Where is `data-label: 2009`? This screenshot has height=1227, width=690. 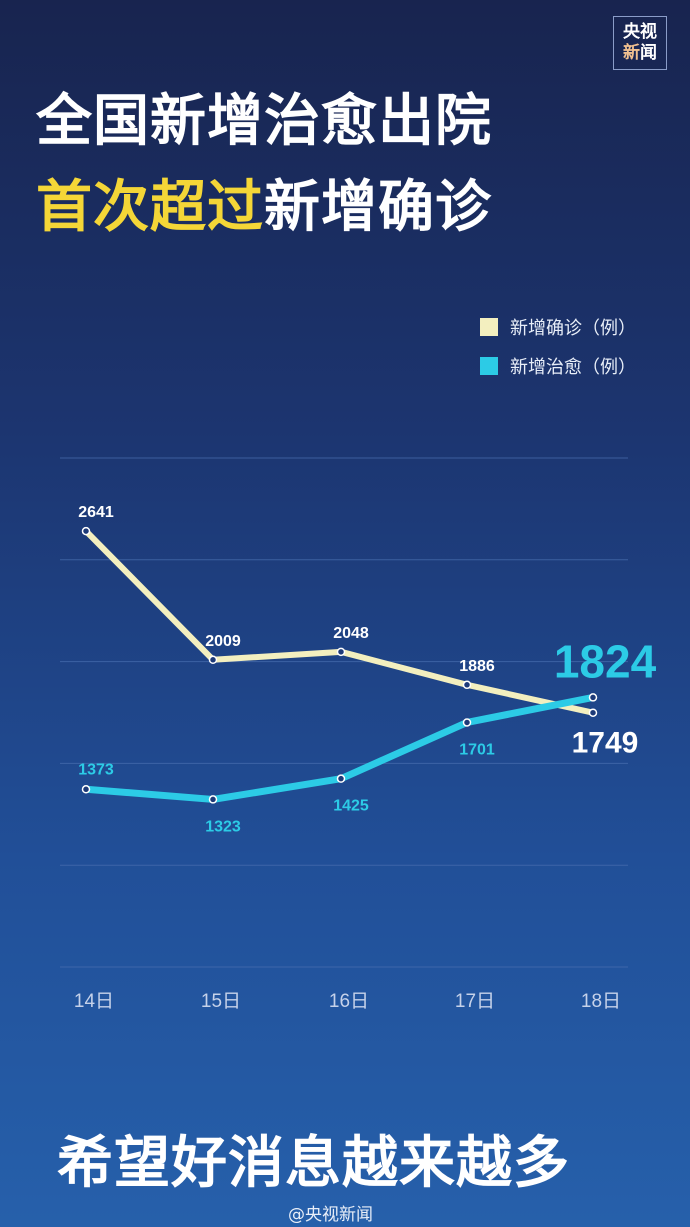
data-label: 2009 is located at coordinates (223, 641).